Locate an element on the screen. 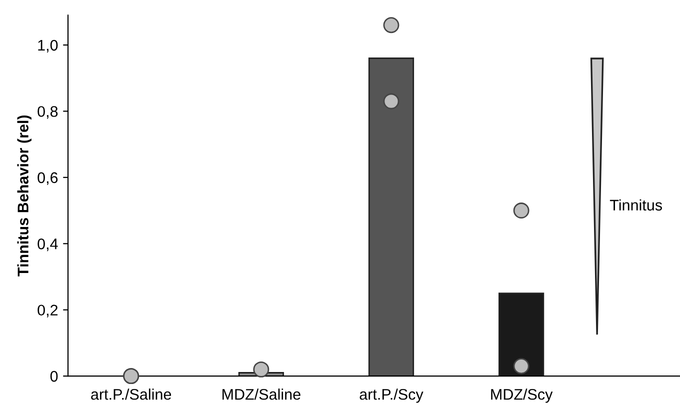  y-tick-label: 0,8 is located at coordinates (48, 112).